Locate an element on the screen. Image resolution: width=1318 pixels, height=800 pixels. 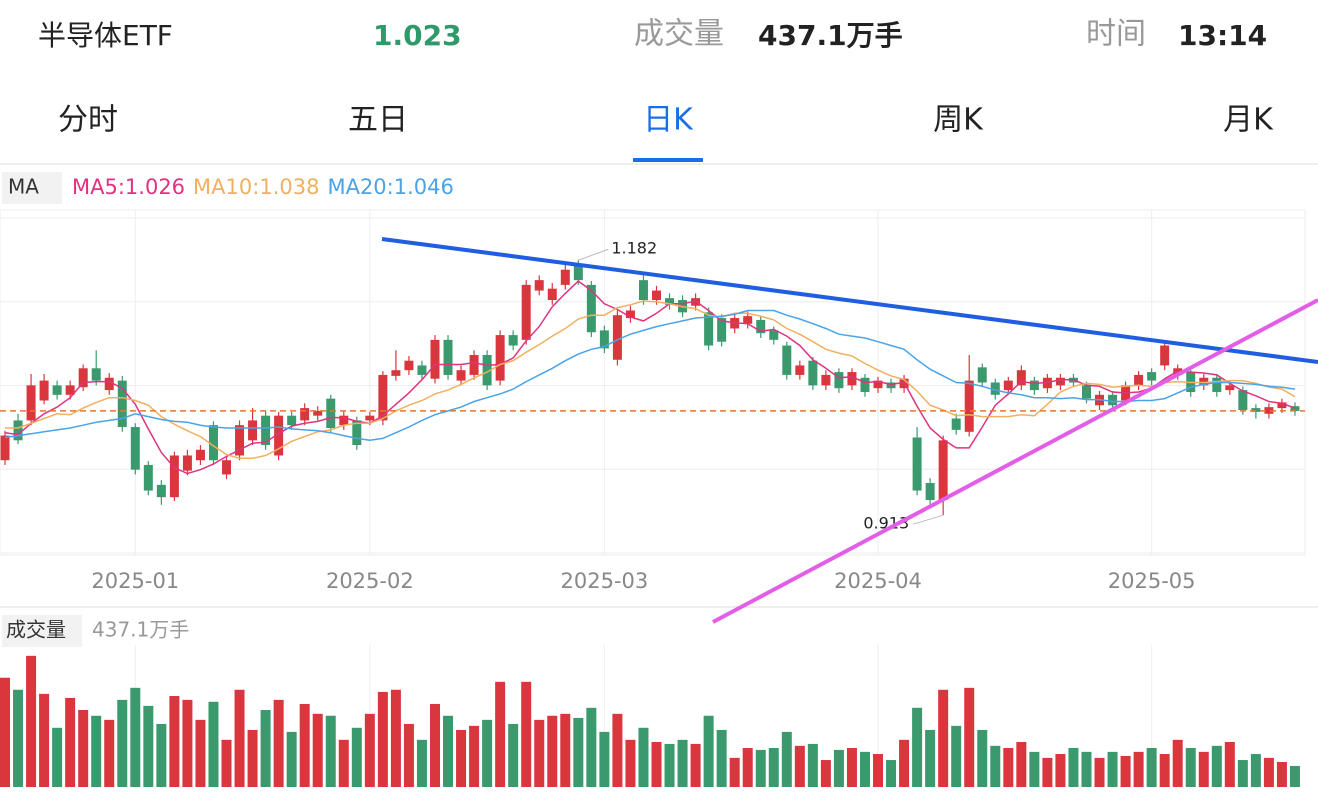
tab: 月K is located at coordinates (1248, 120).